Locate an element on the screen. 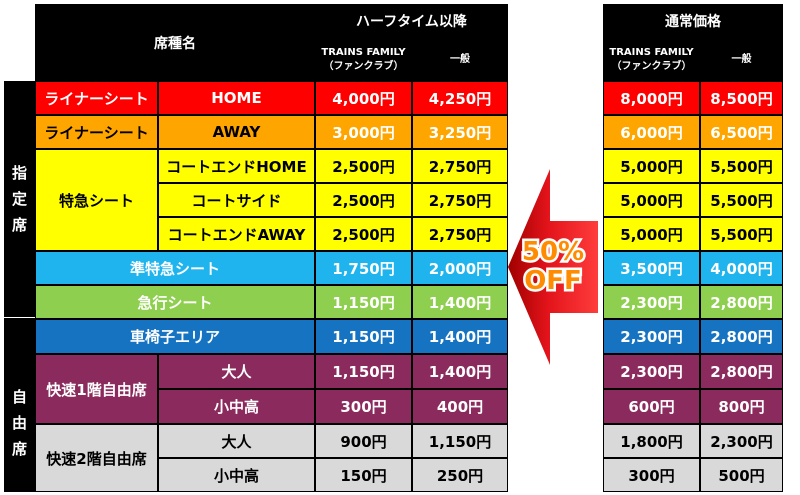  price-regular-general: 2,300円 is located at coordinates (741, 441).